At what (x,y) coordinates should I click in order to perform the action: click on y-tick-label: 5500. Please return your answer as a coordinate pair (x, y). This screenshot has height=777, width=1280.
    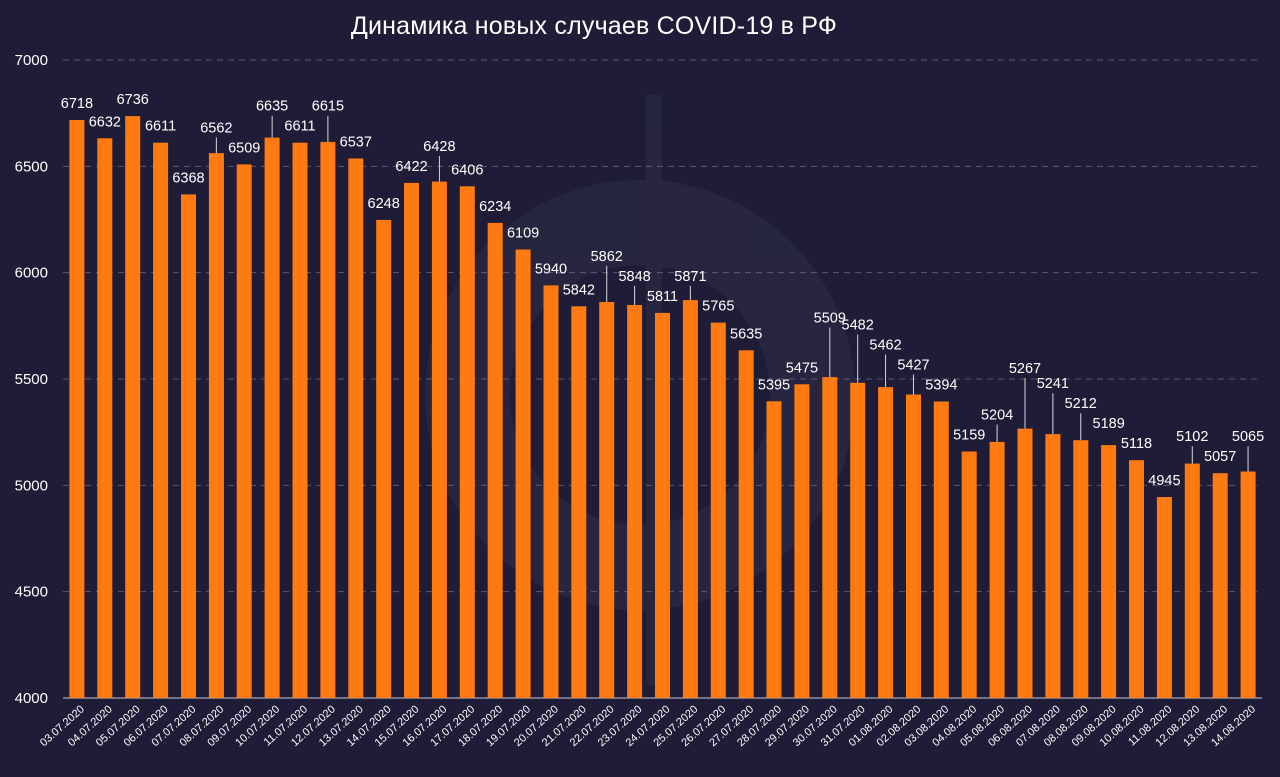
    Looking at the image, I should click on (31, 379).